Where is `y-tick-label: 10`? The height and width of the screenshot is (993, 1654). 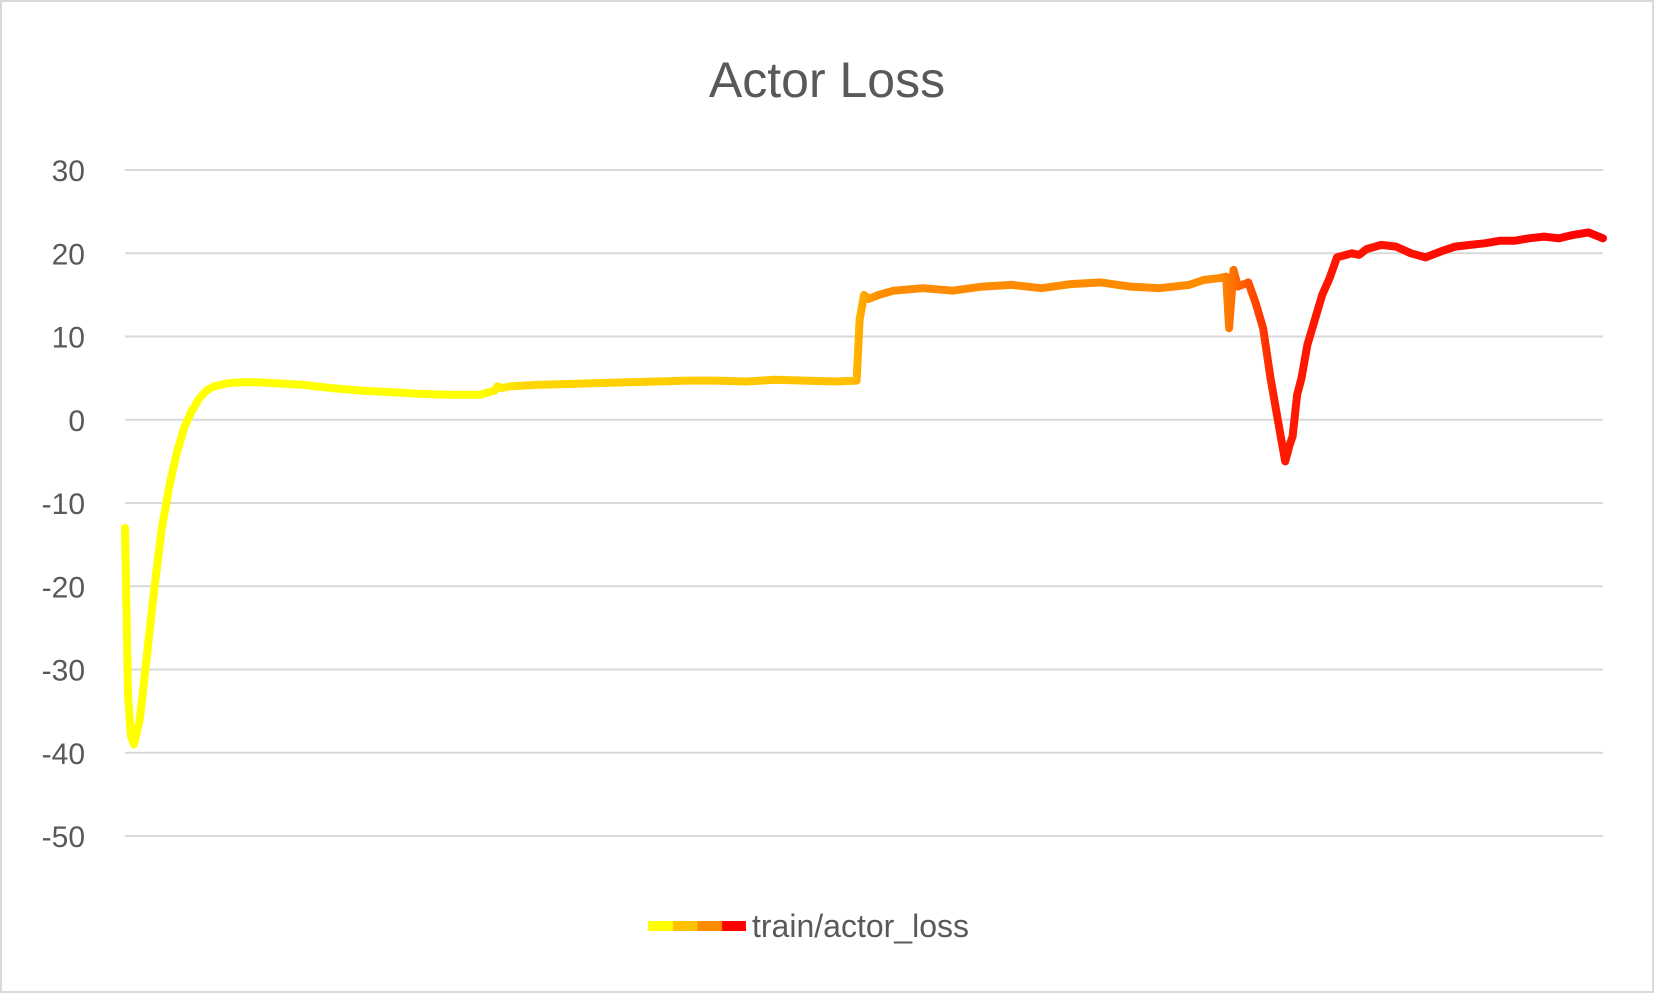 y-tick-label: 10 is located at coordinates (68, 338).